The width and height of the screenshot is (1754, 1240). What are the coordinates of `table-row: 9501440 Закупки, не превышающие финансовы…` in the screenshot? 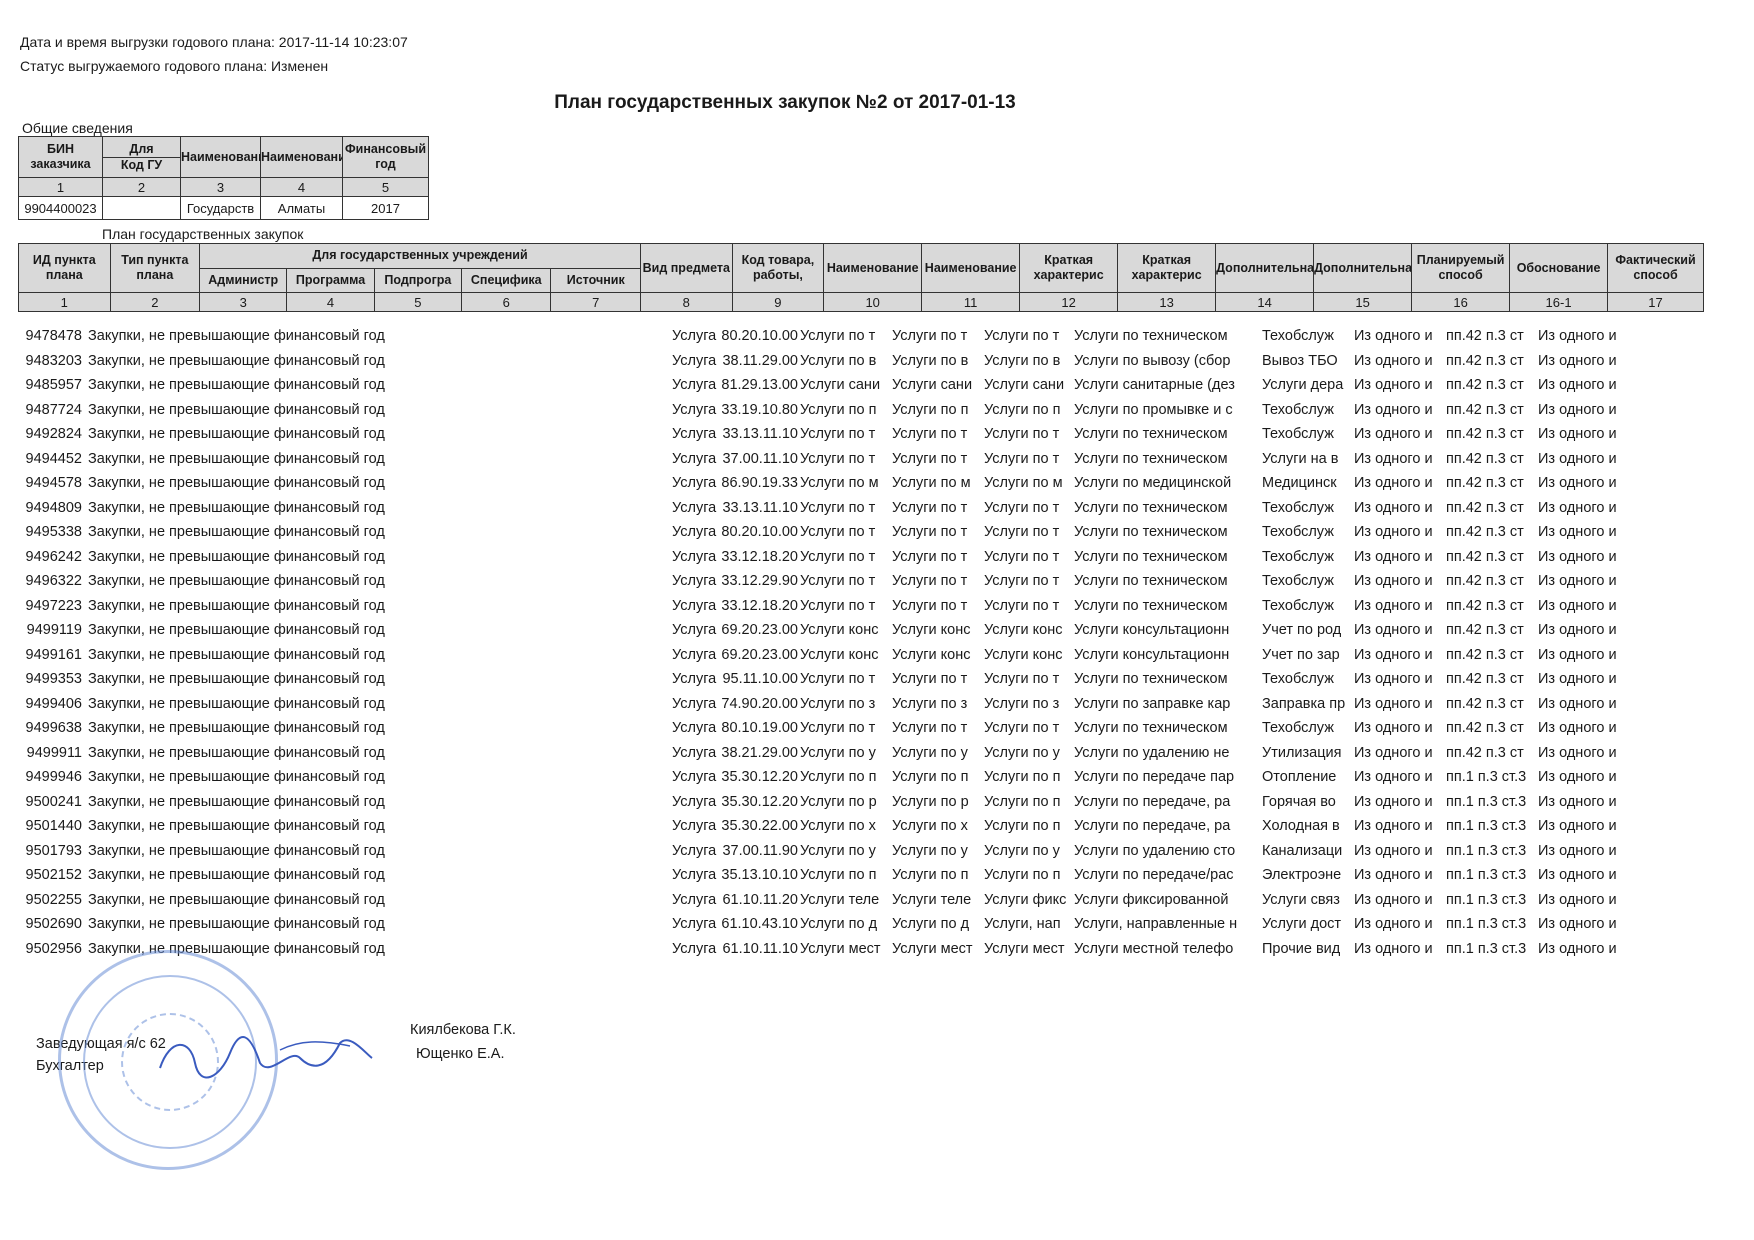 It's located at (860, 826).